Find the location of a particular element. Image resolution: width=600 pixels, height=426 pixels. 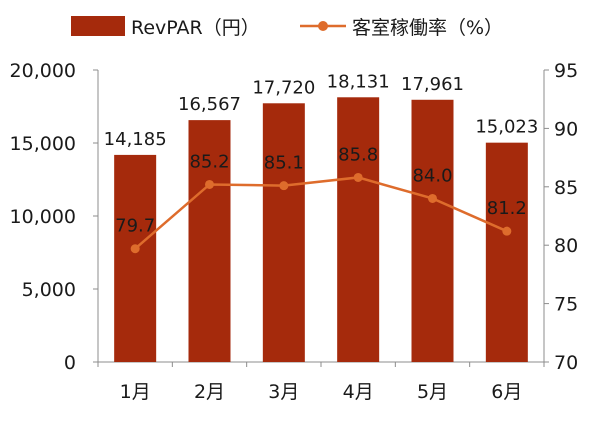

y-left-tick-label: 20,000 is located at coordinates (43, 71).